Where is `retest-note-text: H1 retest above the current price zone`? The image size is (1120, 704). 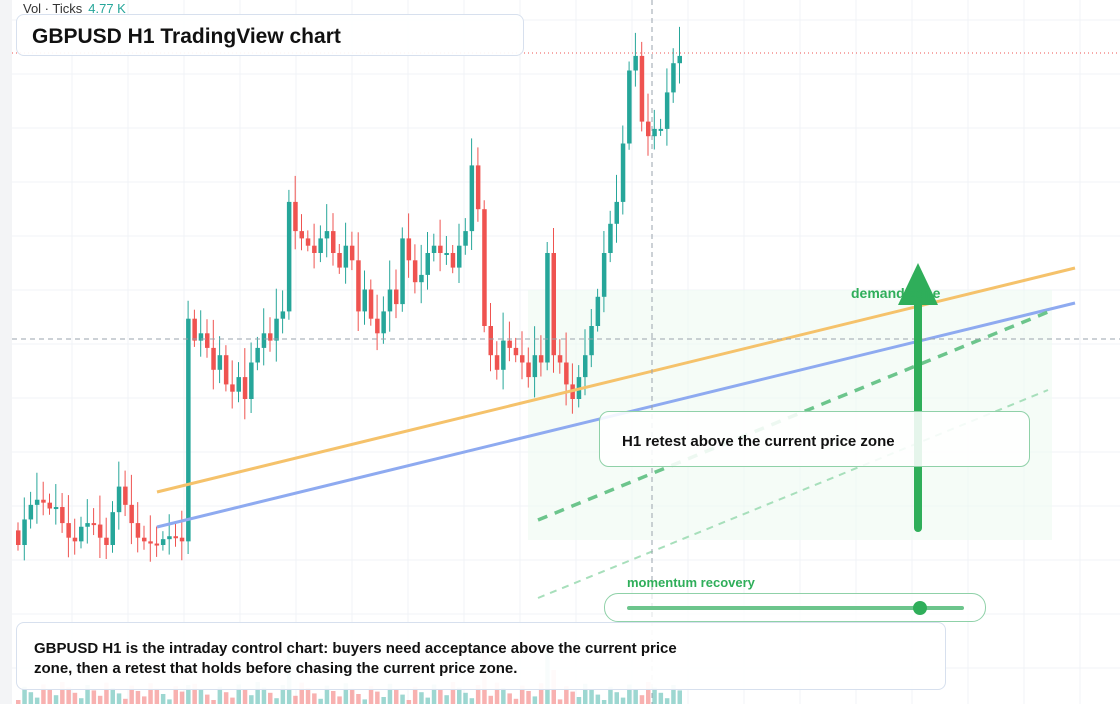 retest-note-text: H1 retest above the current price zone is located at coordinates (758, 441).